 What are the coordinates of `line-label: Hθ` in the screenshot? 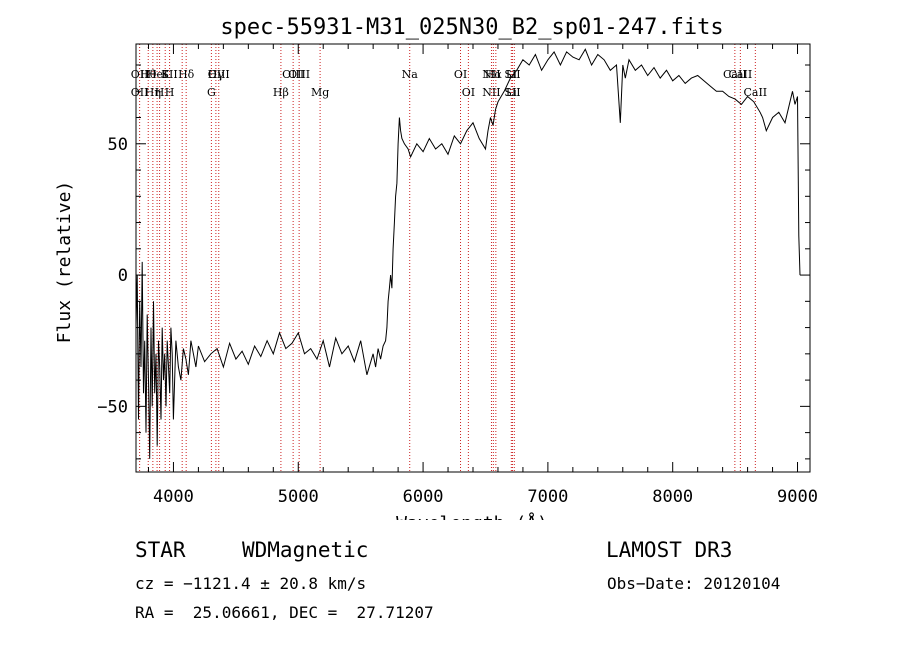 It's located at (148, 74).